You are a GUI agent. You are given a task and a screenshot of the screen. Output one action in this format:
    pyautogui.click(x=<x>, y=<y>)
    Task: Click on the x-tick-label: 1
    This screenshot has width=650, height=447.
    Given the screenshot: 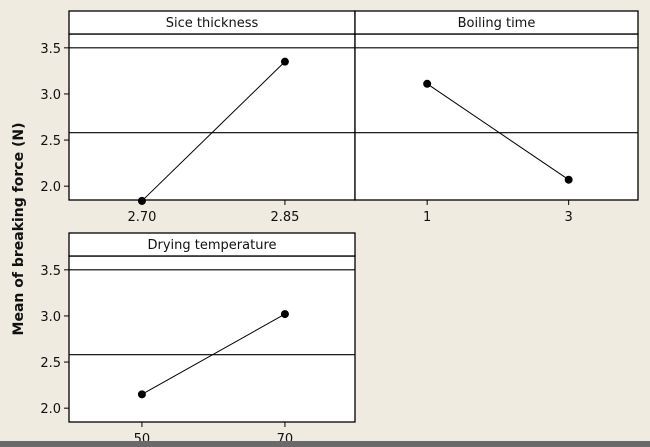 What is the action you would take?
    pyautogui.click(x=427, y=217)
    